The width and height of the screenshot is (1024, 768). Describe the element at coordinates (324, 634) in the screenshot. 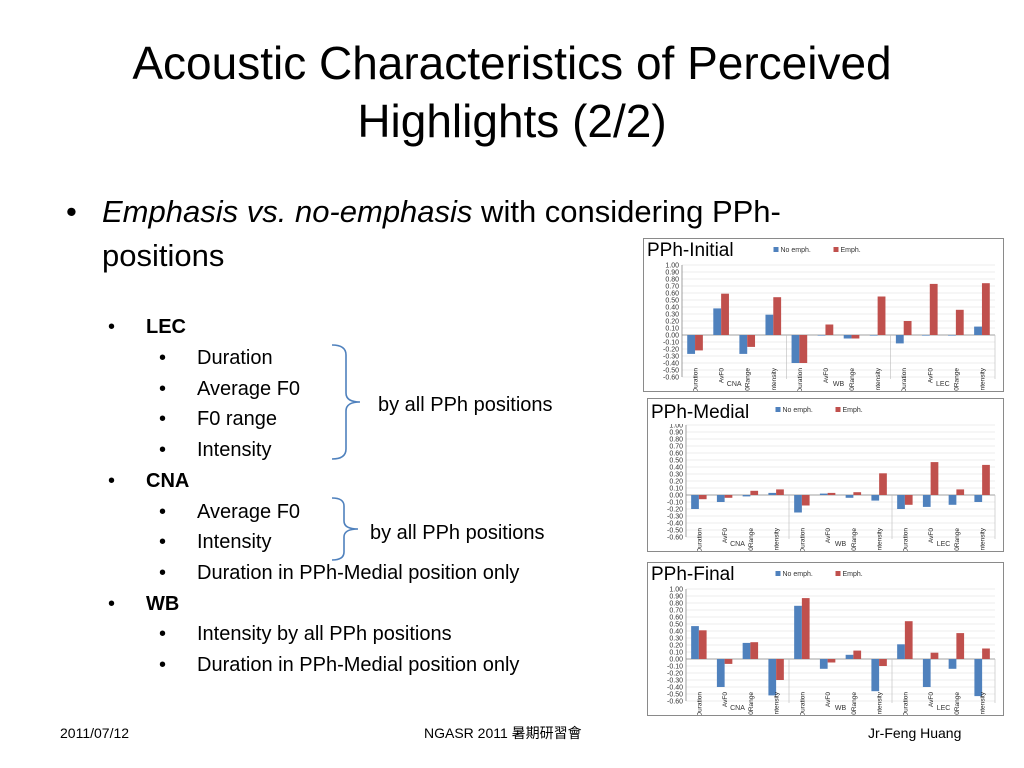

I see `list-item-label: Intensity by all PPh positions` at that location.